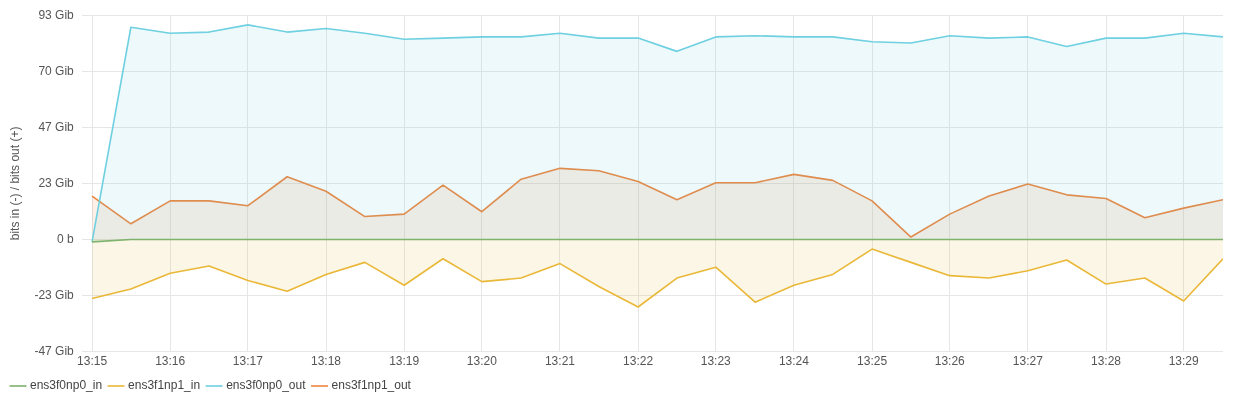  What do you see at coordinates (716, 361) in the screenshot?
I see `x-tick-label: 13:23` at bounding box center [716, 361].